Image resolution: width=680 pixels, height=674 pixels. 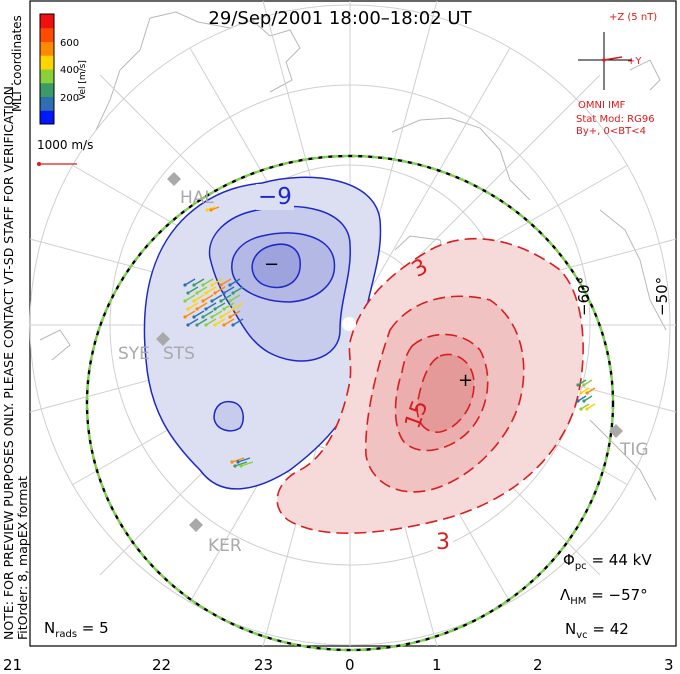 I want to click on mlt-label-0: 0, so click(x=350, y=665).